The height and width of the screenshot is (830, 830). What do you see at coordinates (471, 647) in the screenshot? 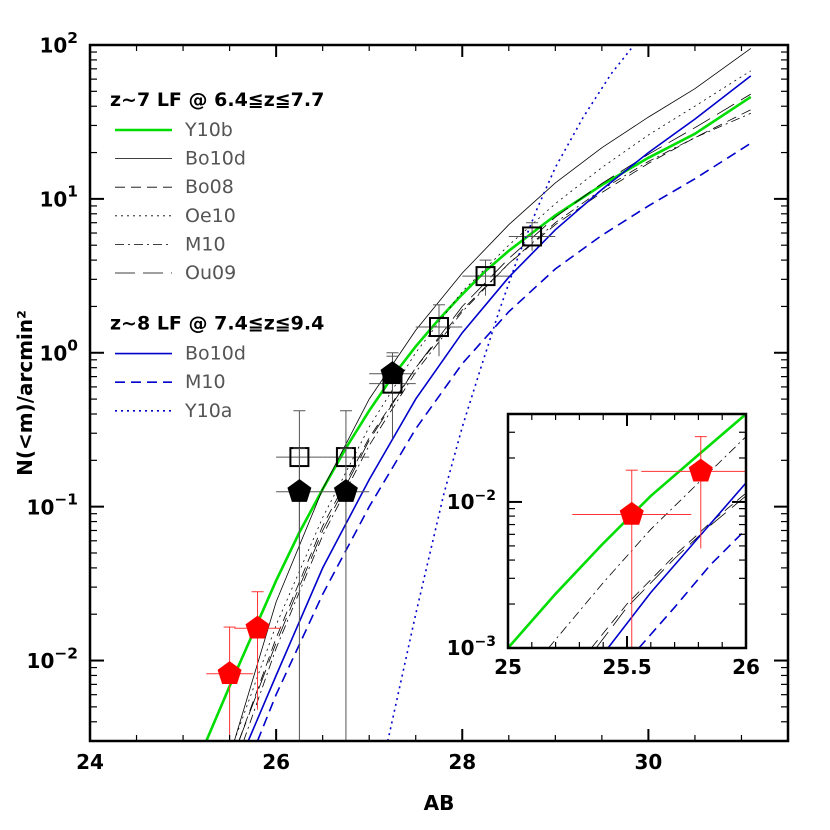
I see `y-tick-label: 10⁻³` at bounding box center [471, 647].